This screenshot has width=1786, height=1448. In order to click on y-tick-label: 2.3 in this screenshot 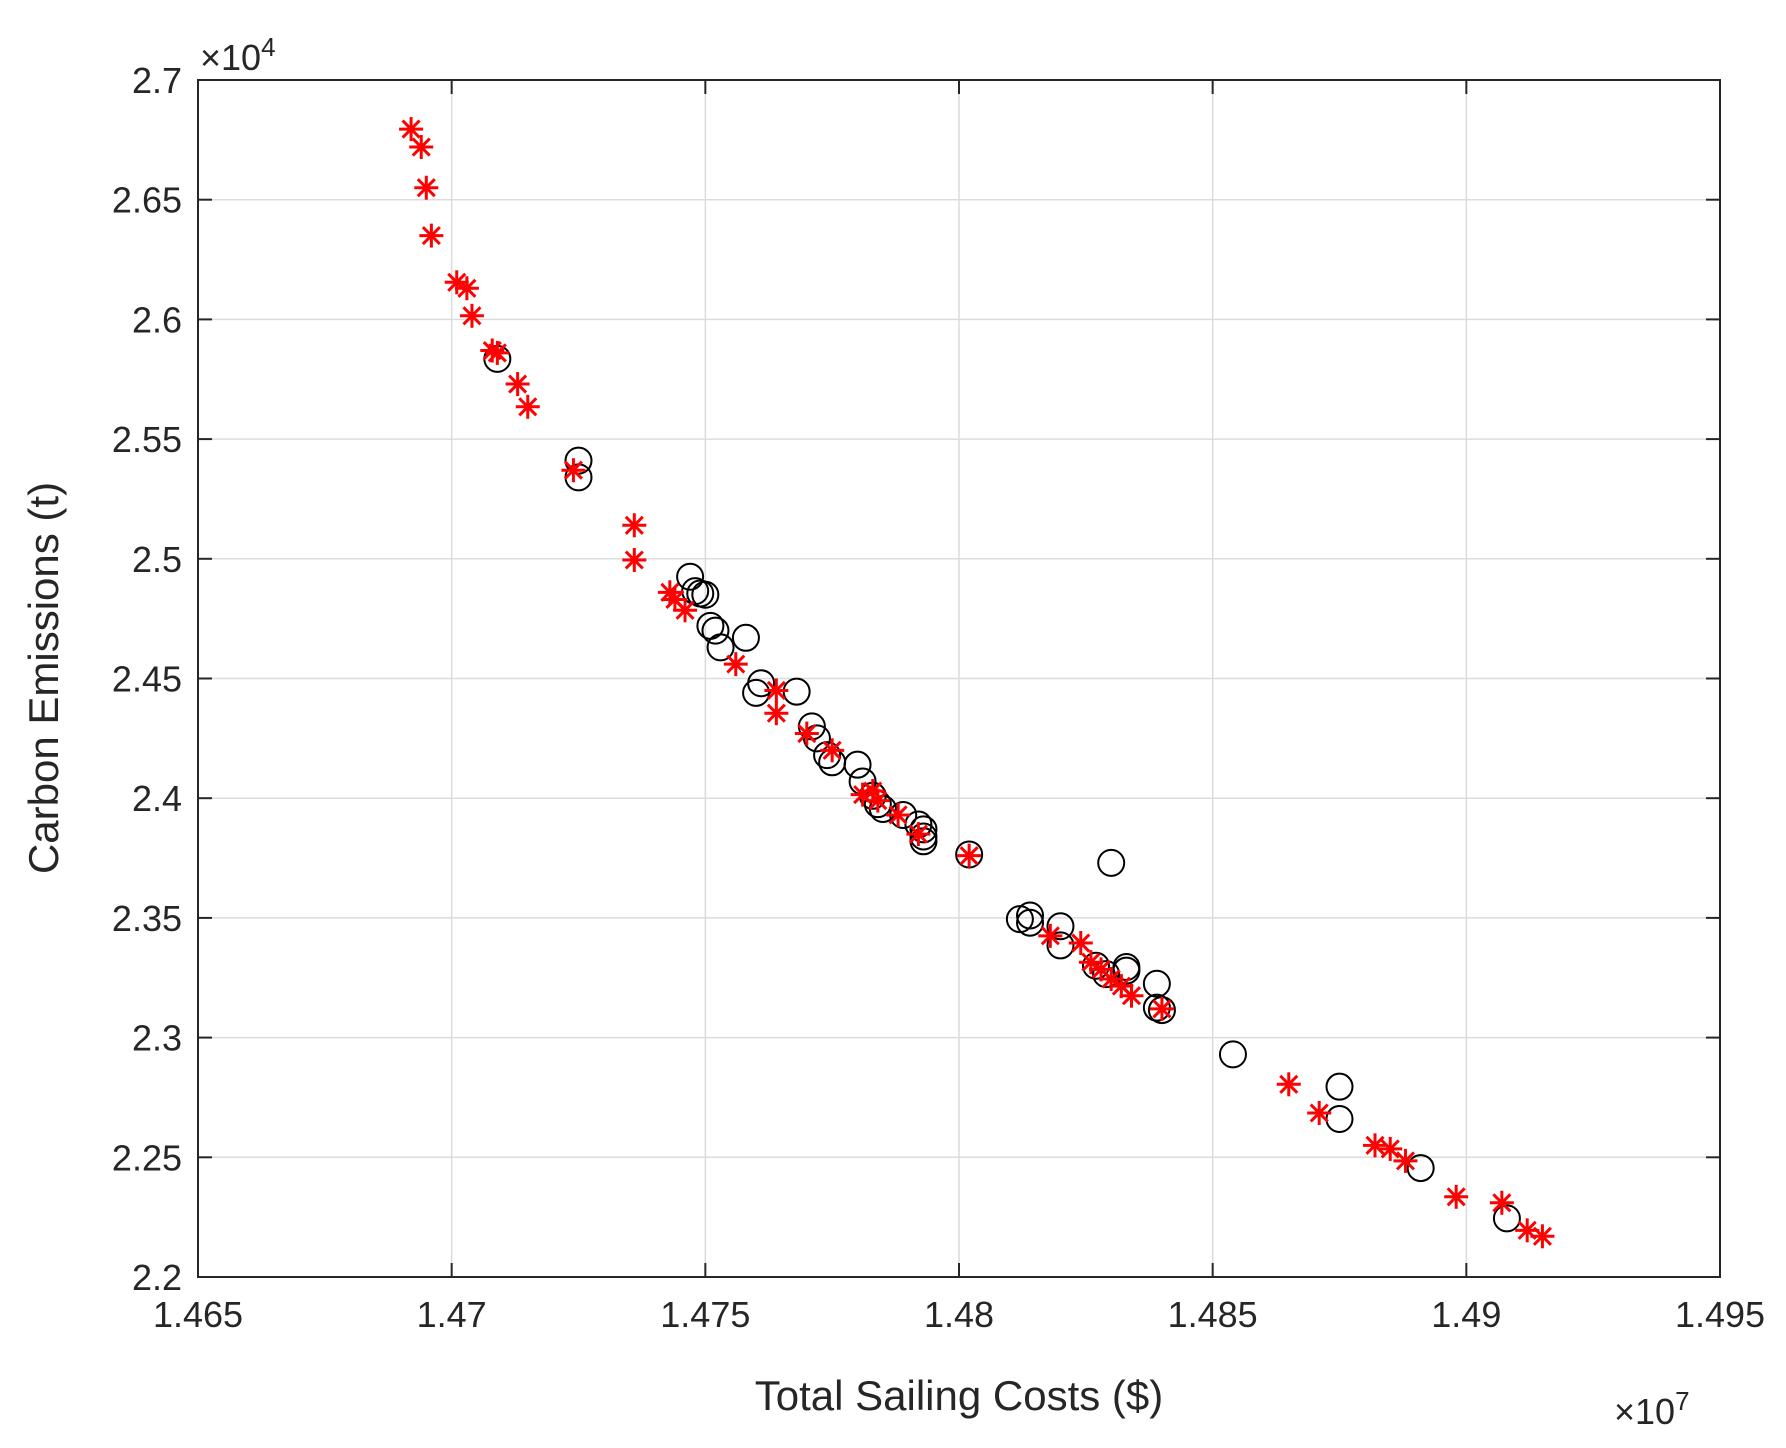, I will do `click(157, 1038)`.